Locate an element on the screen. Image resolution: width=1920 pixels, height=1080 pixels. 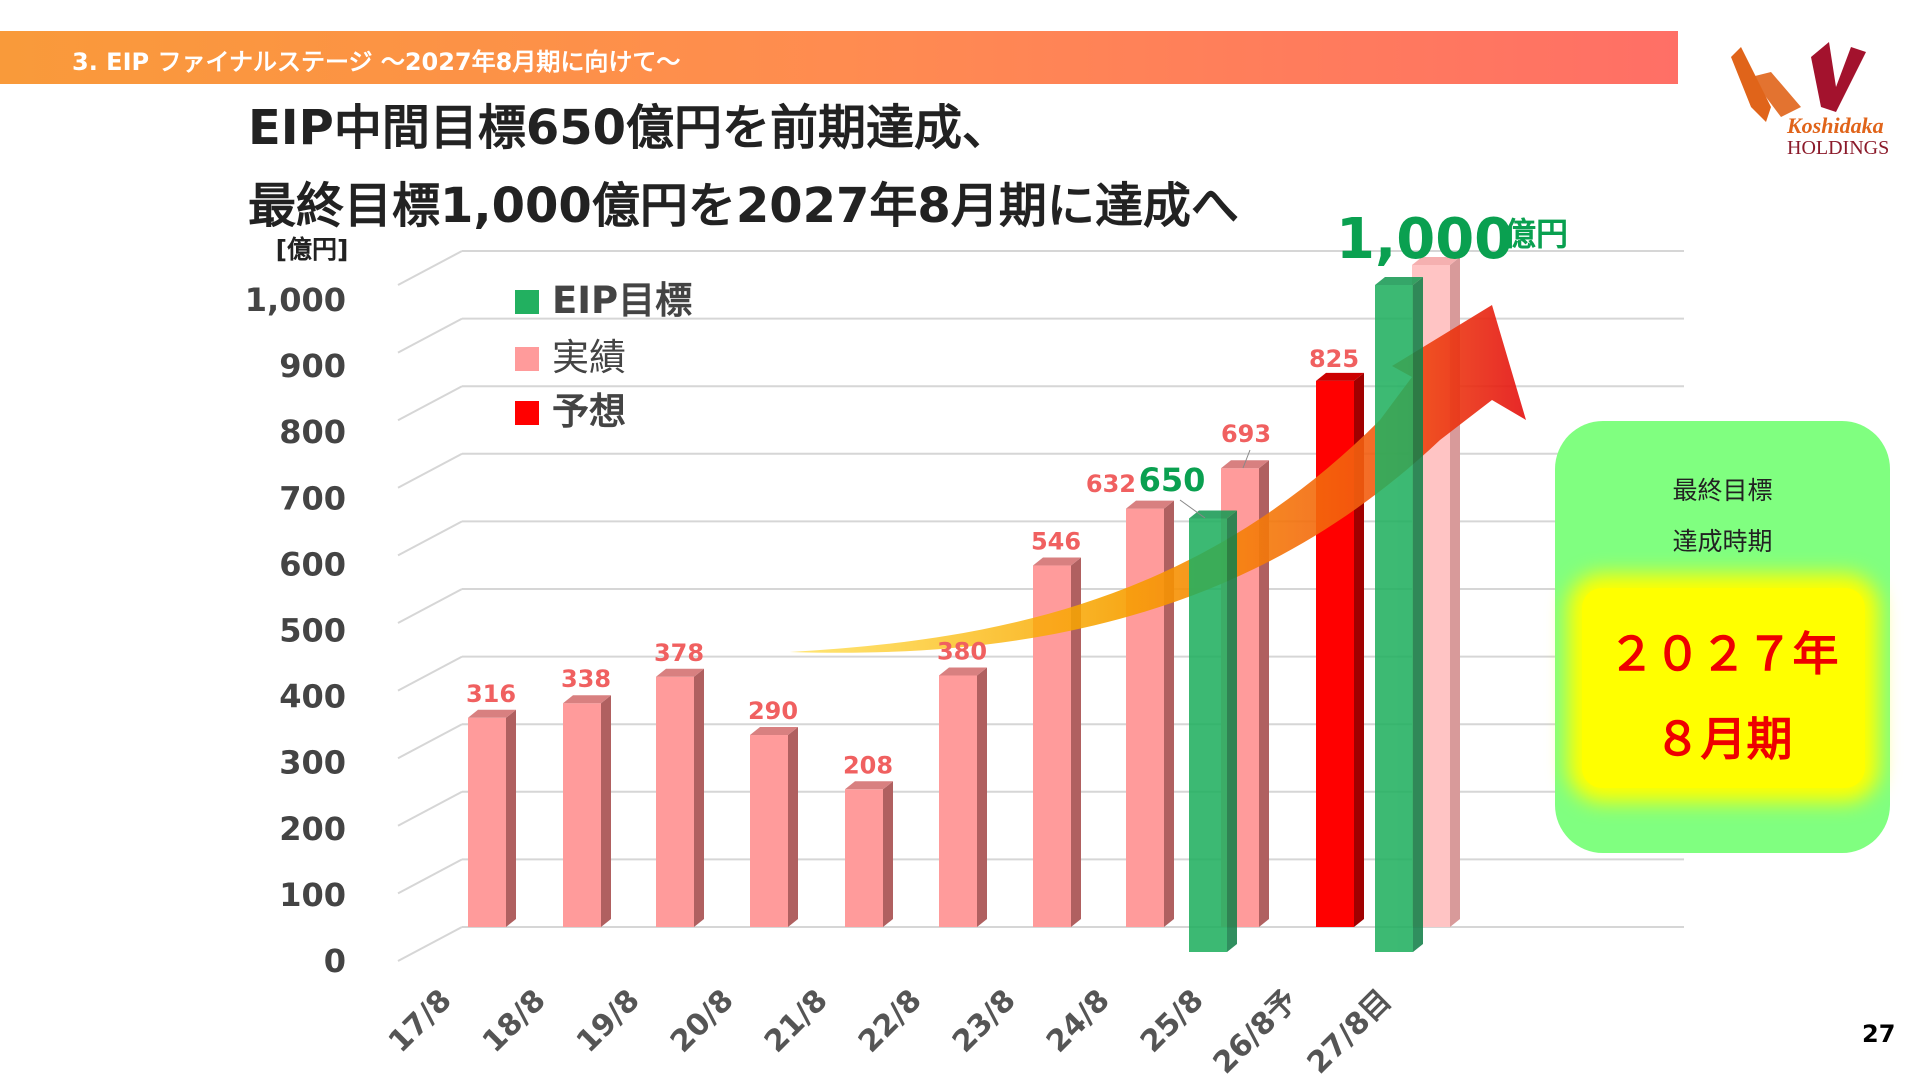
data-label: 632 is located at coordinates (1111, 484).